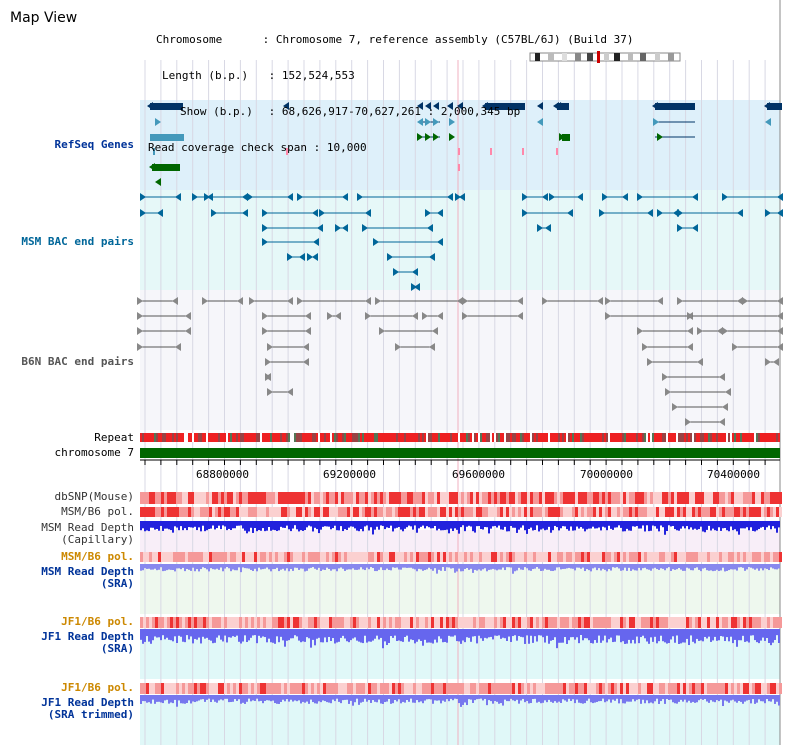  What do you see at coordinates (97, 556) in the screenshot?
I see `track-label-msm-b6-pol-2: MSM/B6 pol.` at bounding box center [97, 556].